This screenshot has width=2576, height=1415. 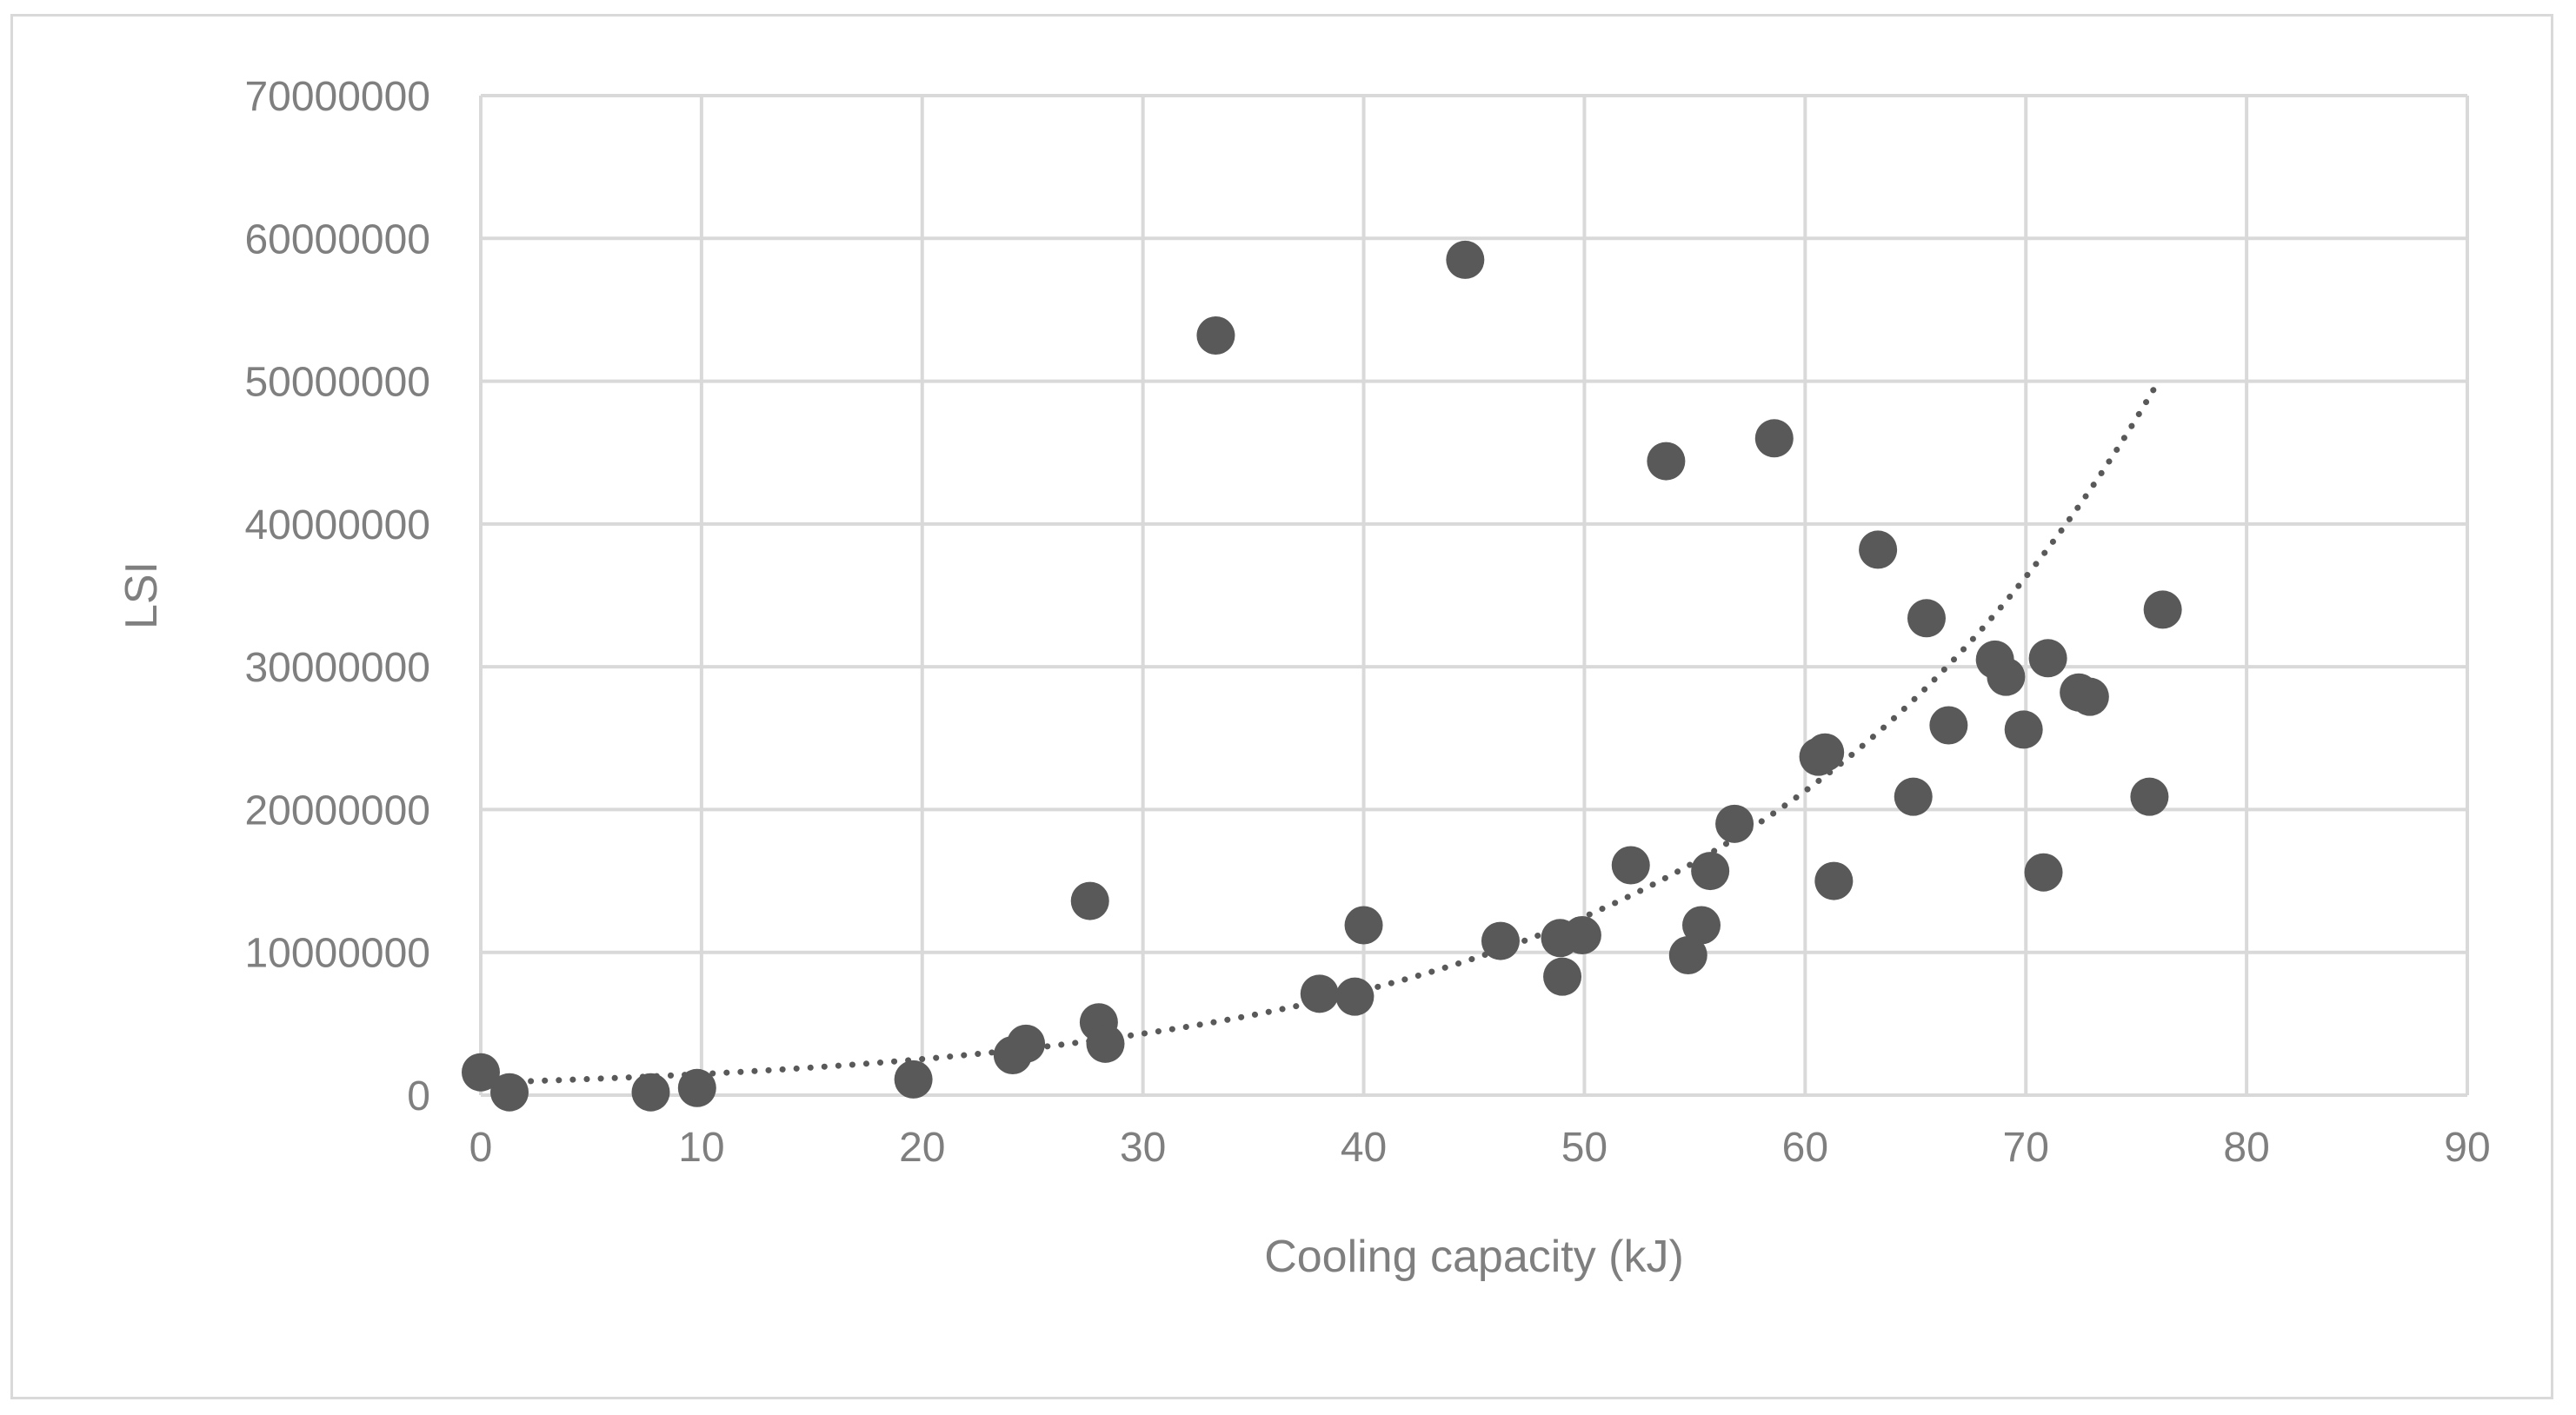 I want to click on x-tick-label: 90, so click(x=2467, y=1148).